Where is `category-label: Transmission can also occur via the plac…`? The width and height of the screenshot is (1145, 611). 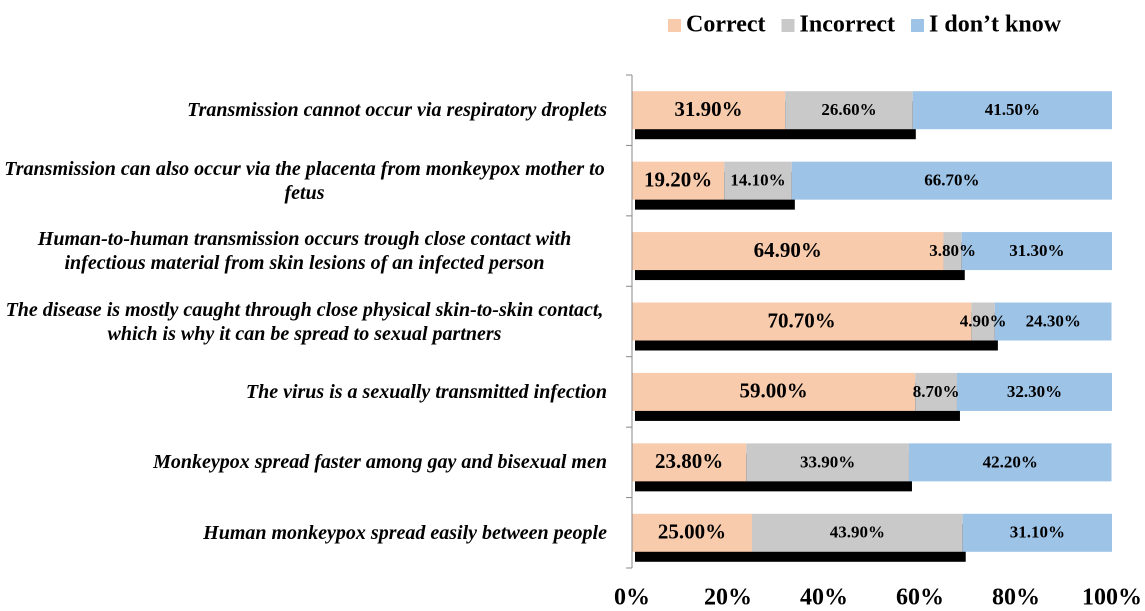 category-label: Transmission can also occur via the plac… is located at coordinates (304, 181).